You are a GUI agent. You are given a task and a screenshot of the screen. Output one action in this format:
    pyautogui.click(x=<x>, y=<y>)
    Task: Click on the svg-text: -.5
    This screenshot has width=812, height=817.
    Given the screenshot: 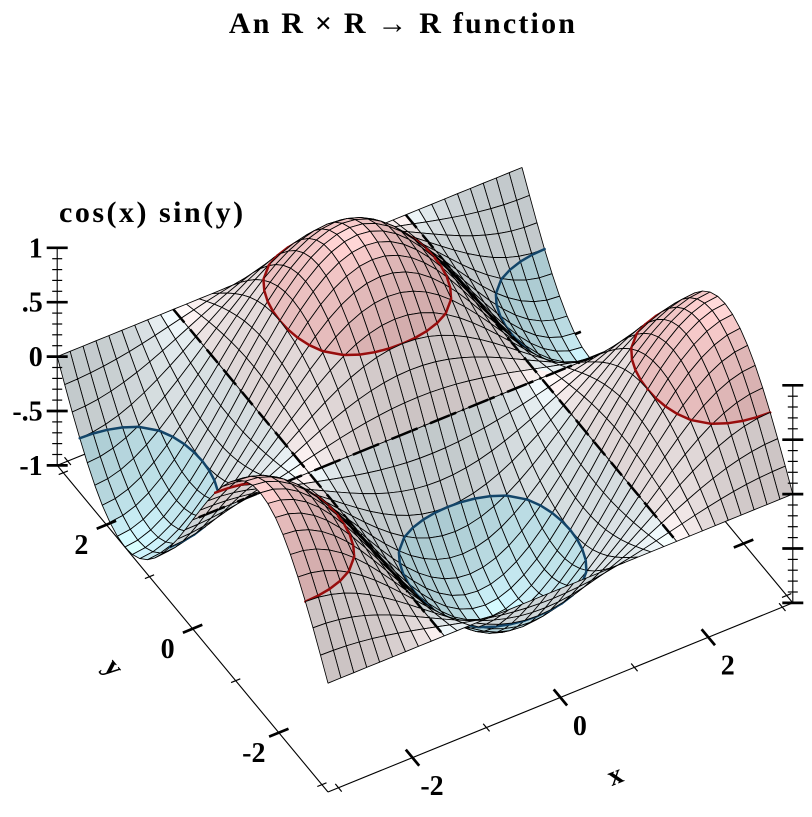 What is the action you would take?
    pyautogui.click(x=27, y=412)
    